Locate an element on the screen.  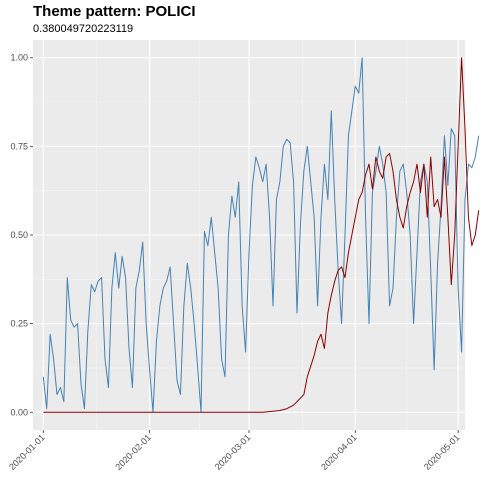
y-tick-label: 0.00 is located at coordinates (19, 412).